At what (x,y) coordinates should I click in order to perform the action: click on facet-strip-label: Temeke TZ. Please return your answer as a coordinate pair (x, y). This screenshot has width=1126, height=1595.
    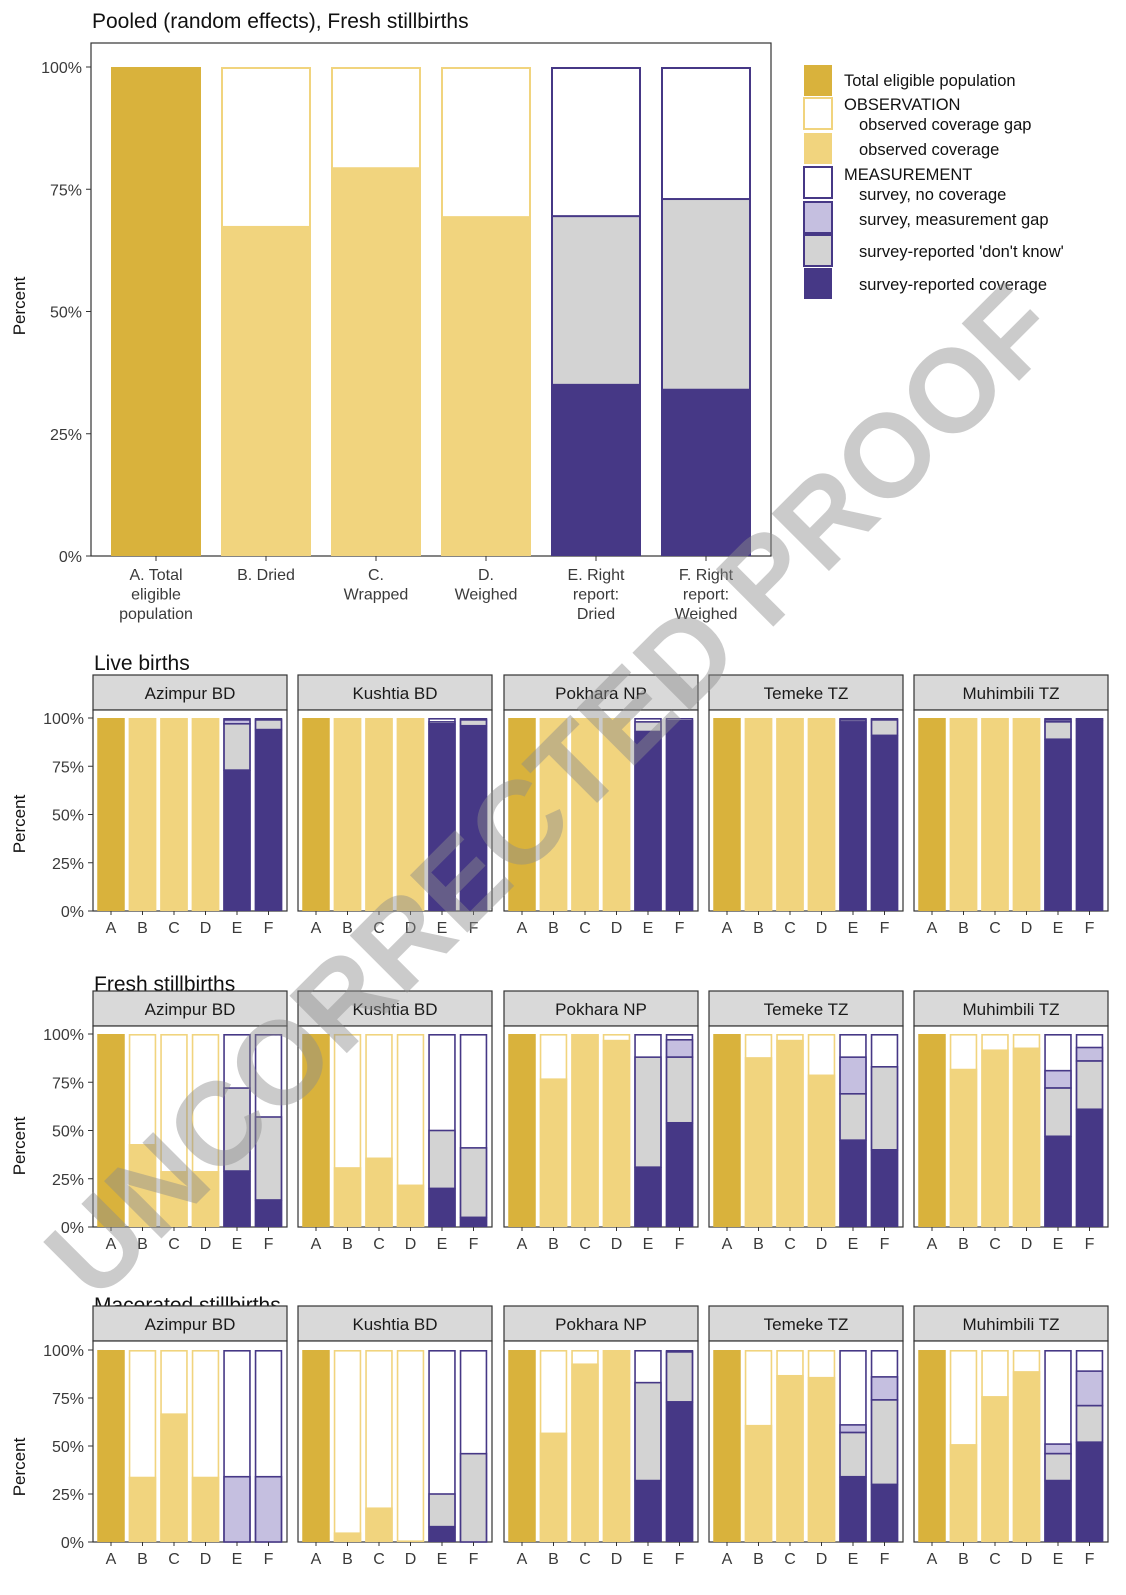
    Looking at the image, I should click on (806, 693).